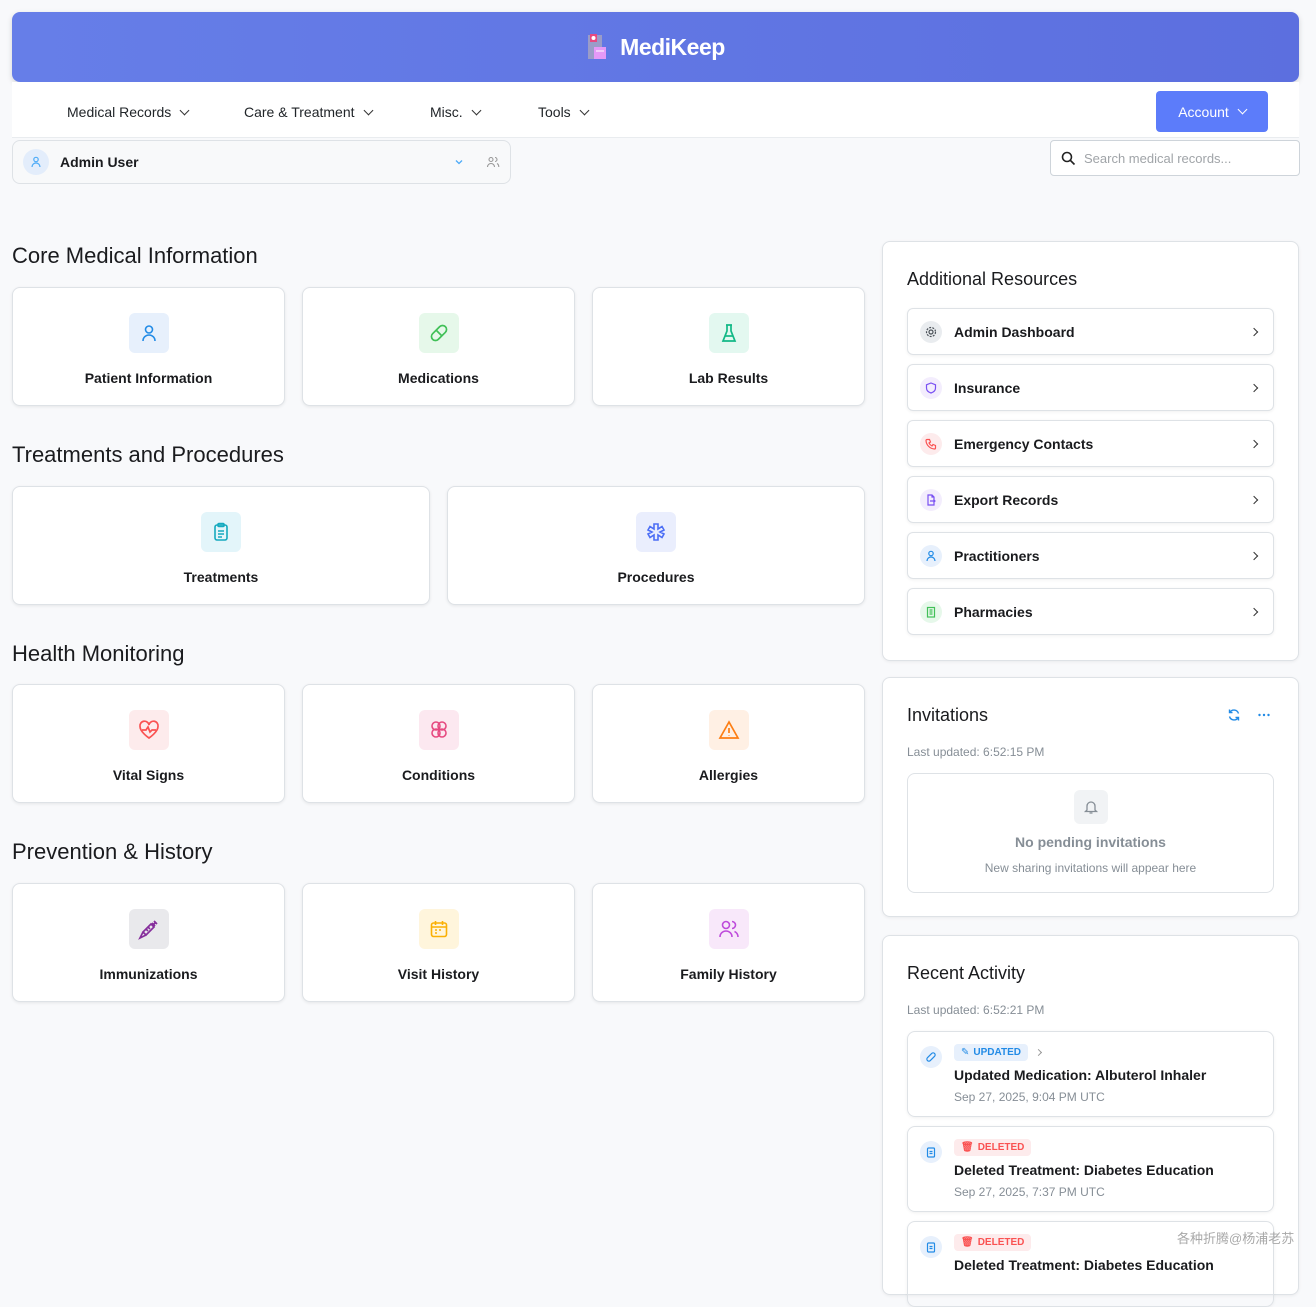  What do you see at coordinates (728, 378) in the screenshot?
I see `card-label: Lab Results` at bounding box center [728, 378].